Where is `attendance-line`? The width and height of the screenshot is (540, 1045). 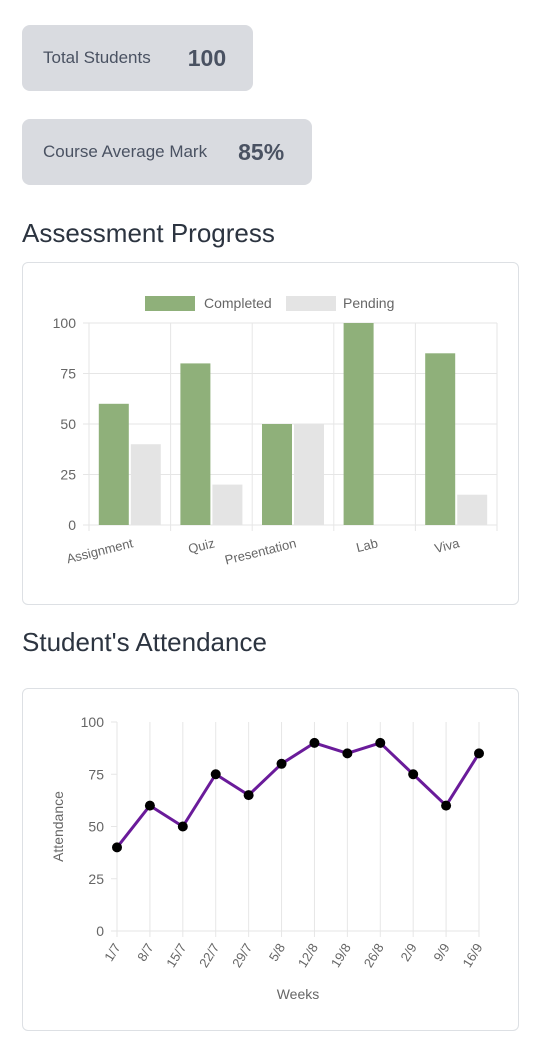 attendance-line is located at coordinates (298, 795).